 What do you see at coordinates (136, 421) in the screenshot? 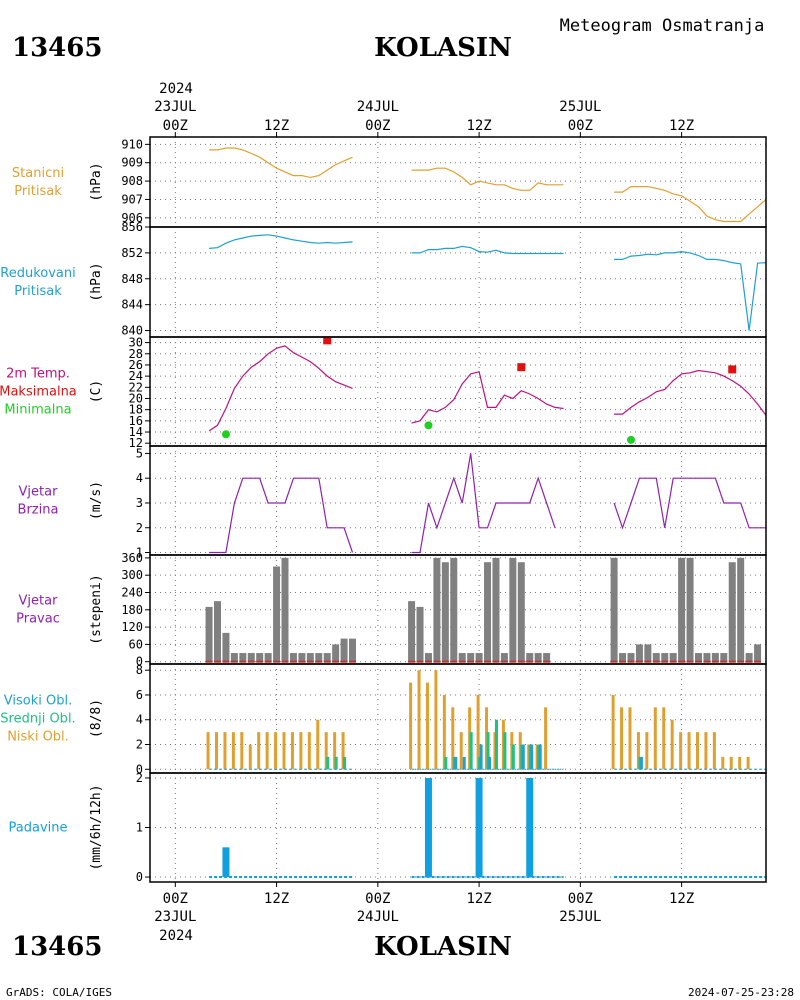
I see `y-tick-label: 16` at bounding box center [136, 421].